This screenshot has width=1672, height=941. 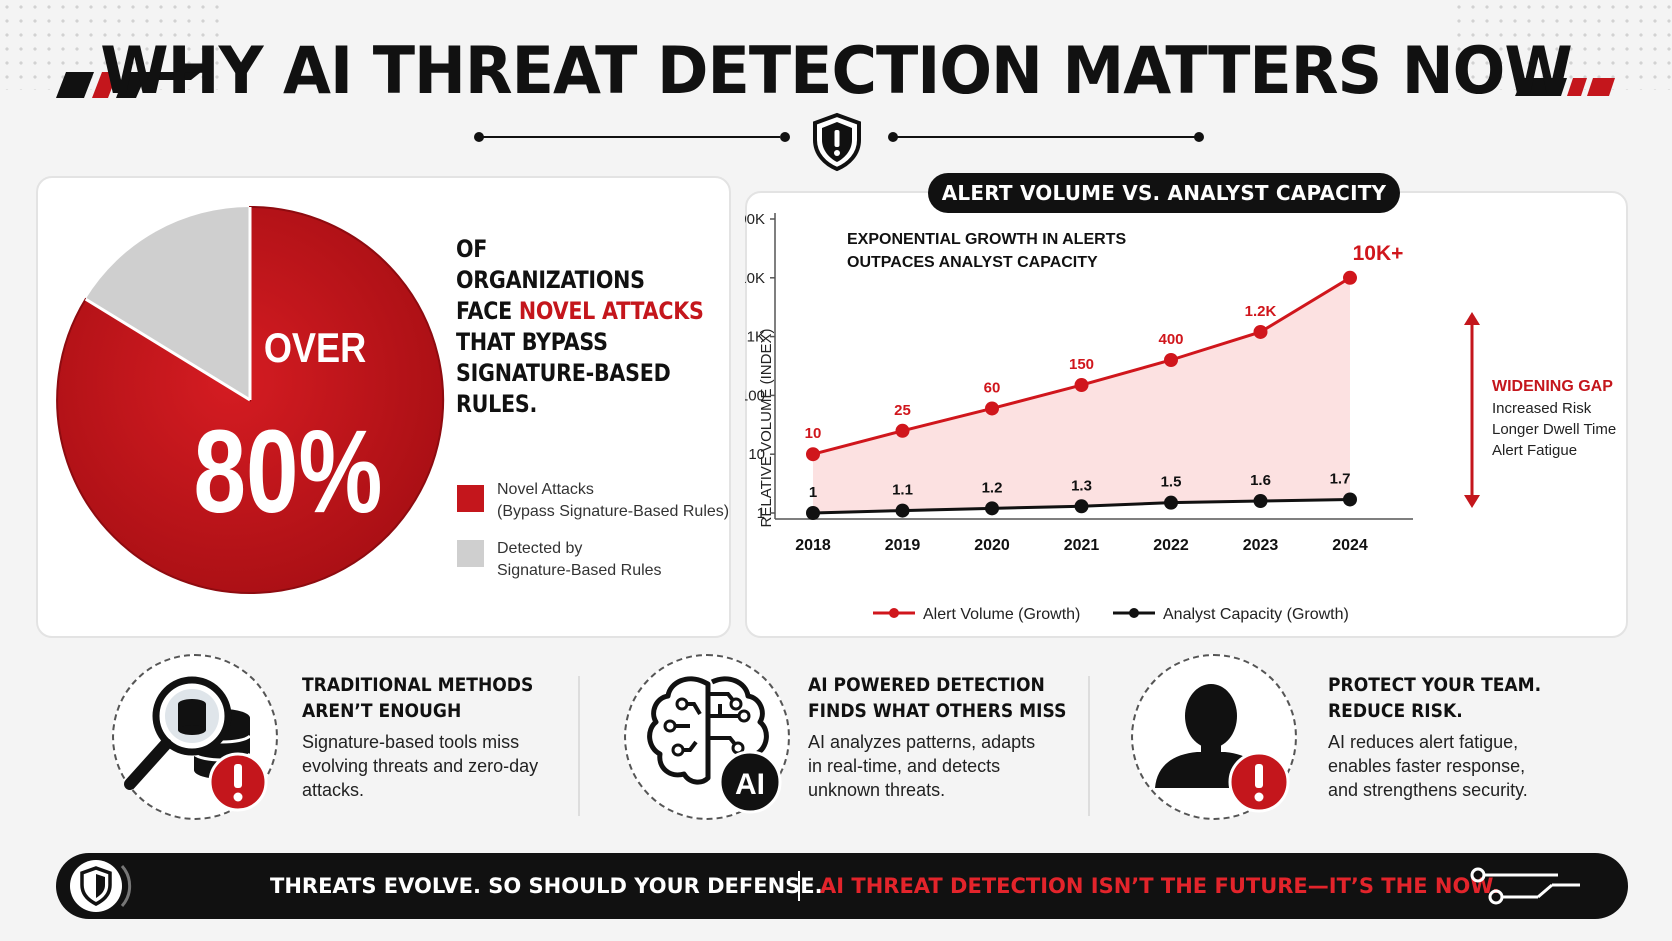 What do you see at coordinates (837, 142) in the screenshot?
I see `shield-exclamation-icon` at bounding box center [837, 142].